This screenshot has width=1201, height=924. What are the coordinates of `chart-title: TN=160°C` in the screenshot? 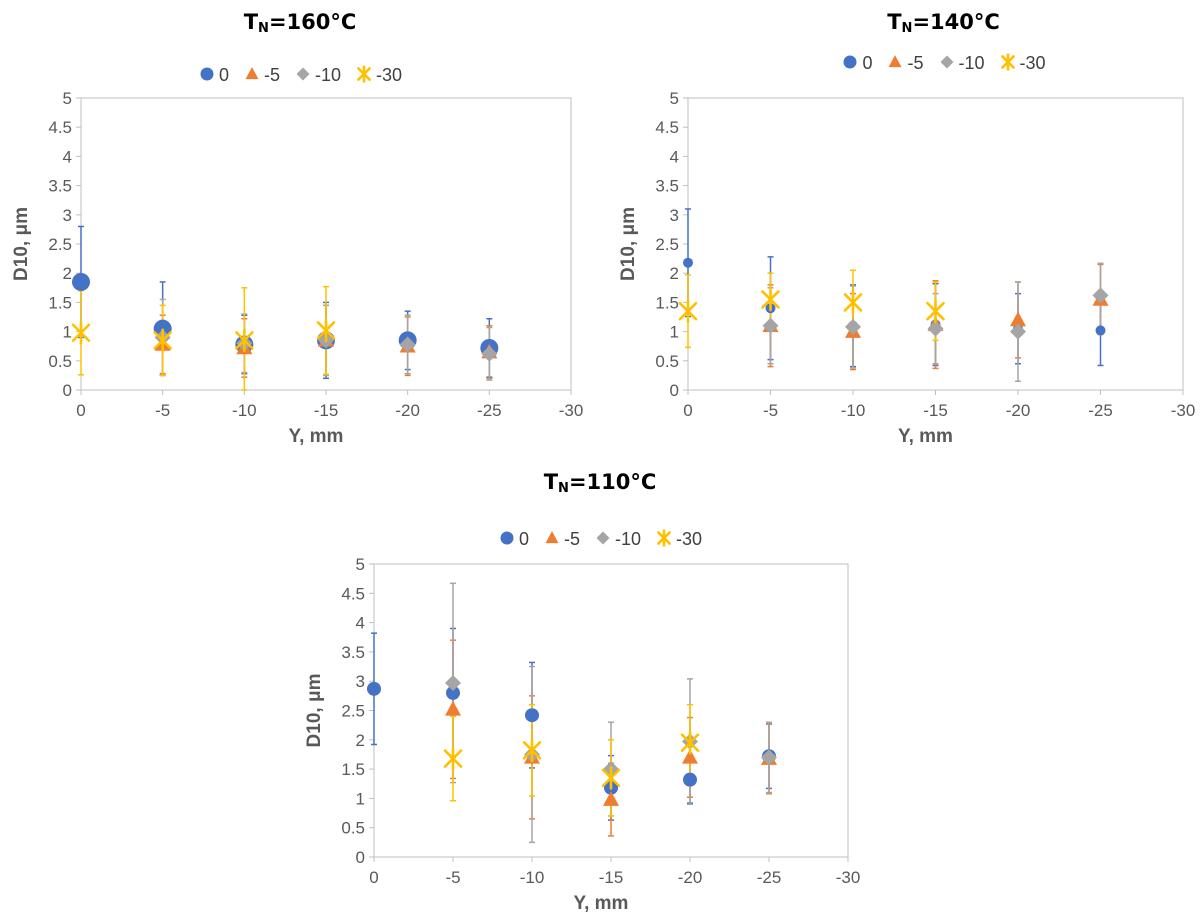 It's located at (300, 23).